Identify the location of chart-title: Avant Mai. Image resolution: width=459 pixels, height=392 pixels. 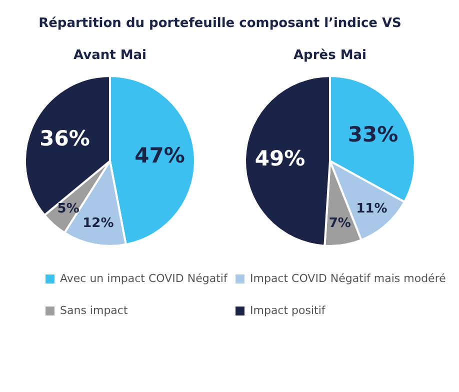
(110, 55).